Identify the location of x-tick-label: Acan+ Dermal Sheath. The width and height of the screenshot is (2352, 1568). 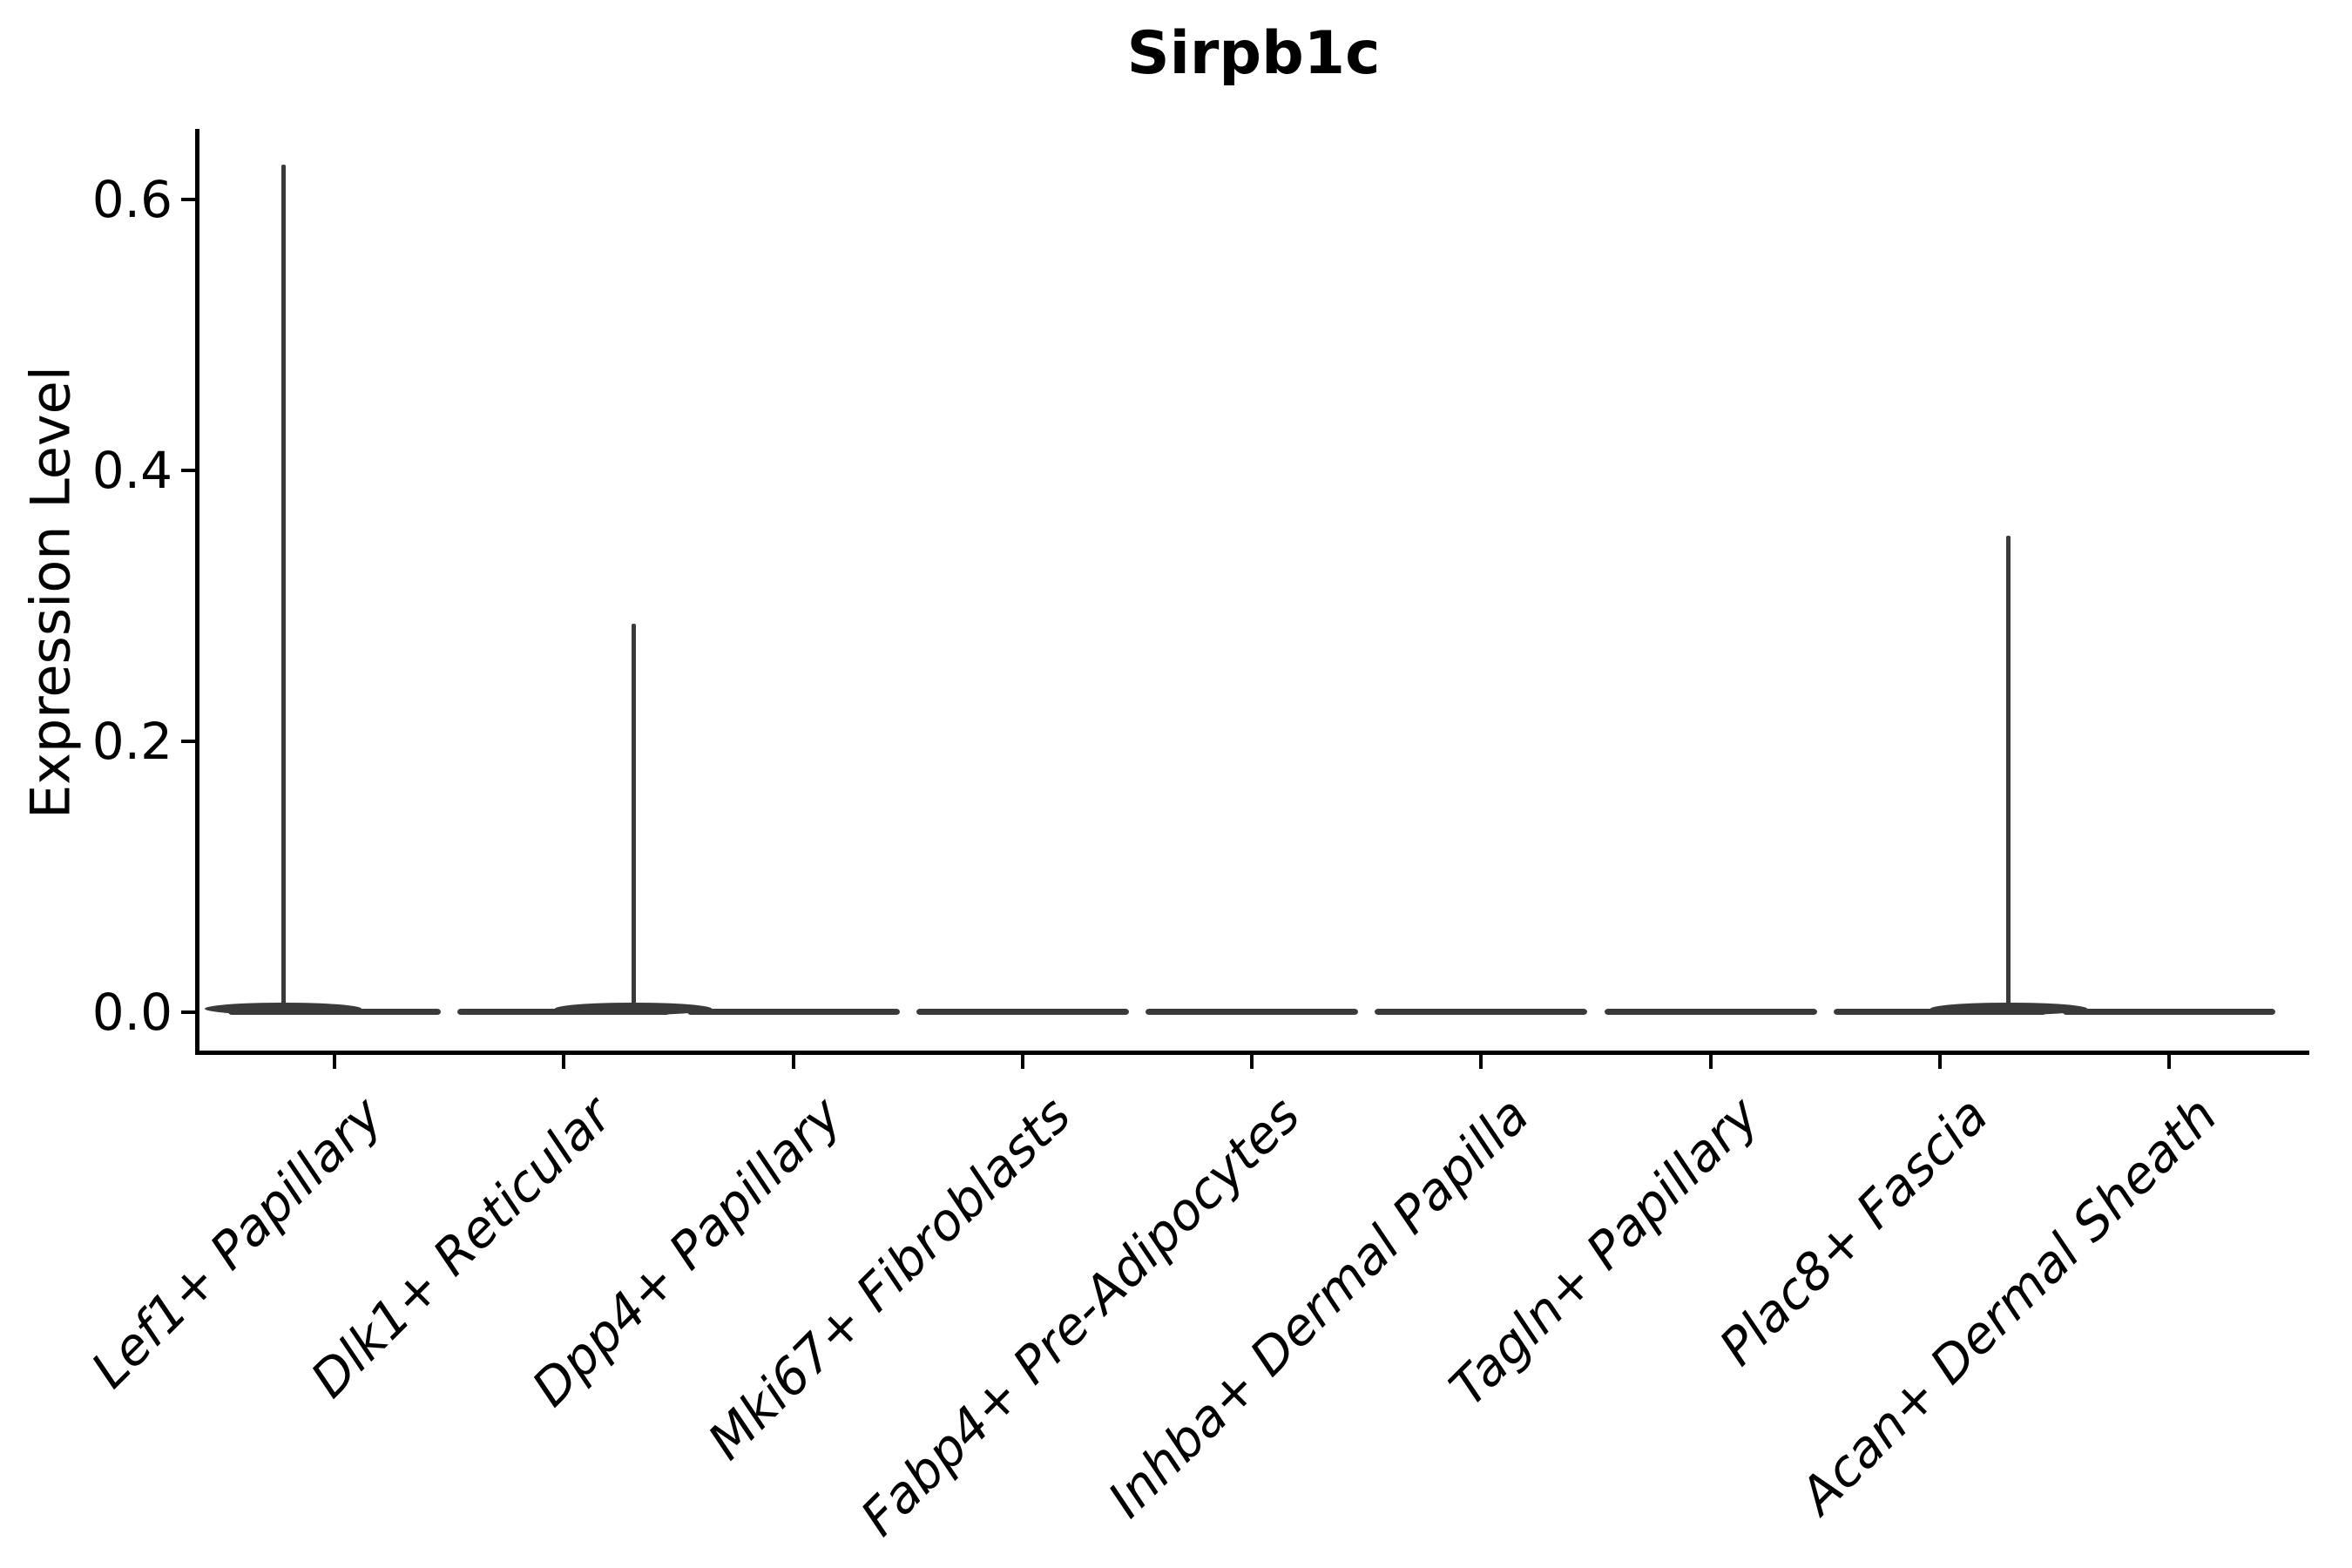
(2008, 1305).